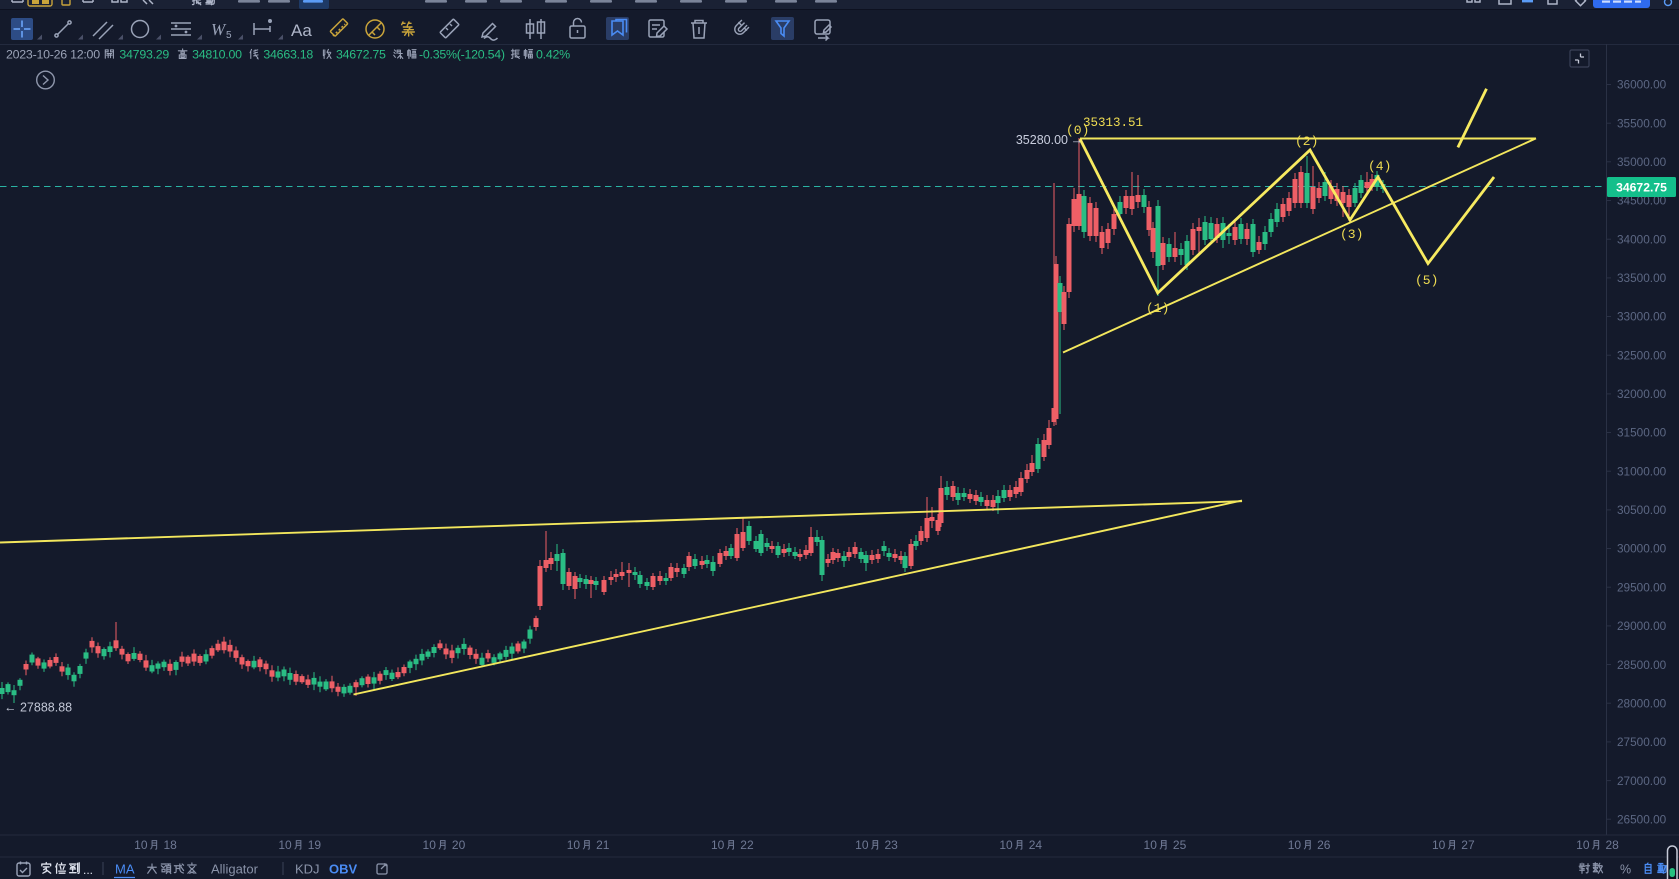  What do you see at coordinates (1642, 162) in the screenshot?
I see `svg-text: 35000.00` at bounding box center [1642, 162].